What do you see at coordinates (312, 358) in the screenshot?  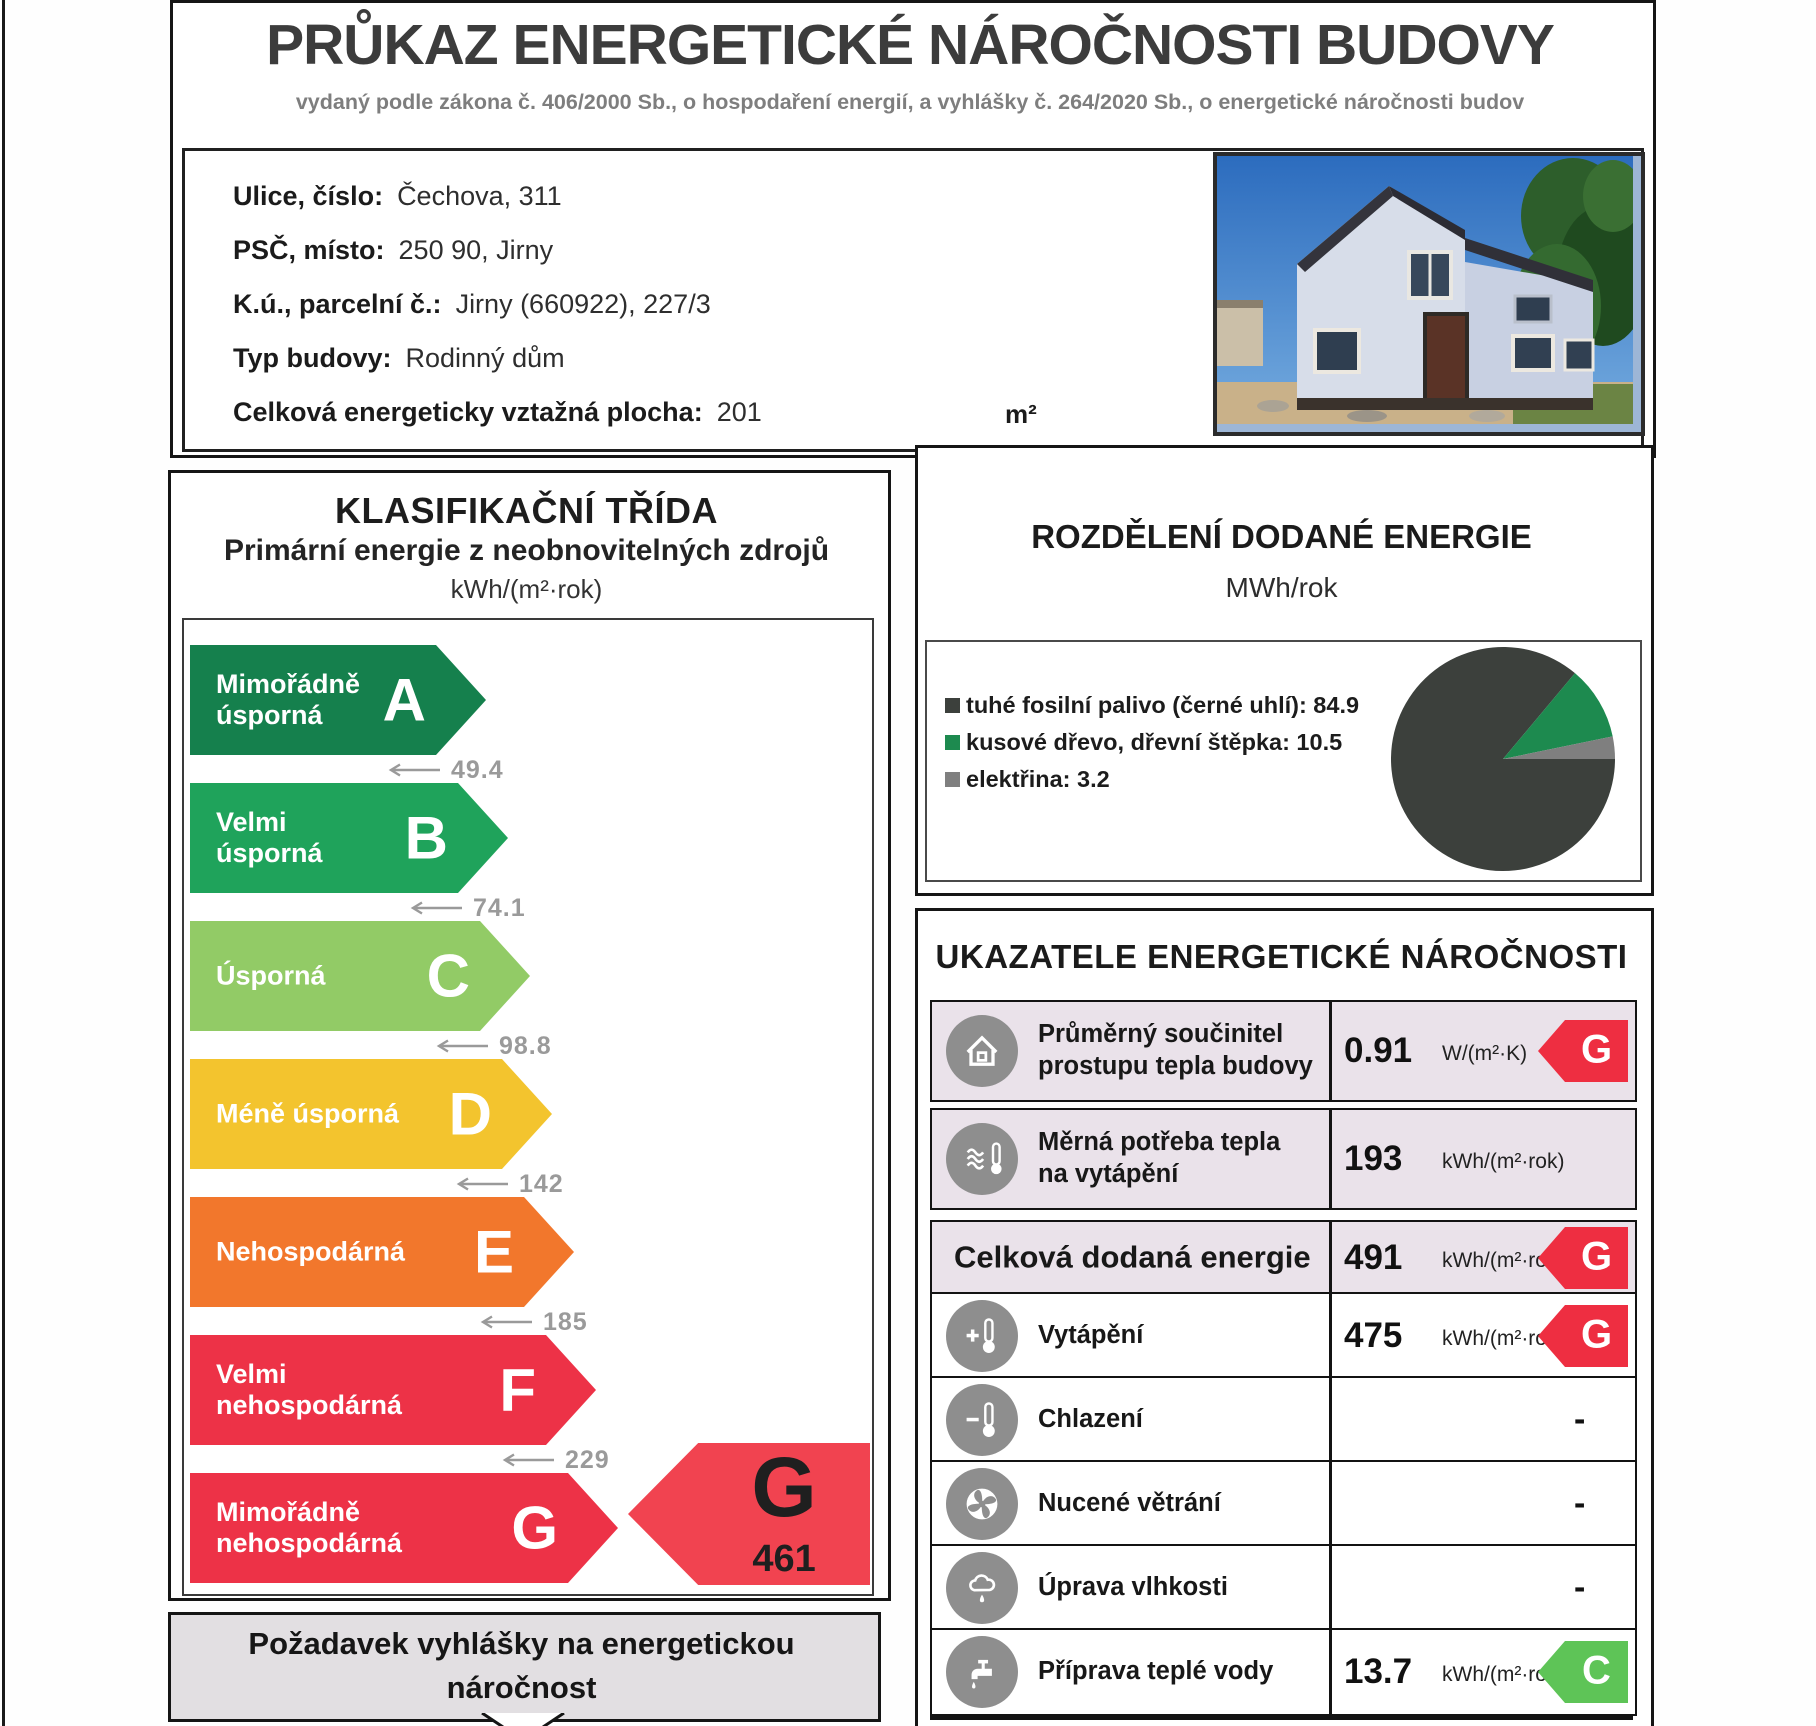 I see `building-field-label: Typ budovy:` at bounding box center [312, 358].